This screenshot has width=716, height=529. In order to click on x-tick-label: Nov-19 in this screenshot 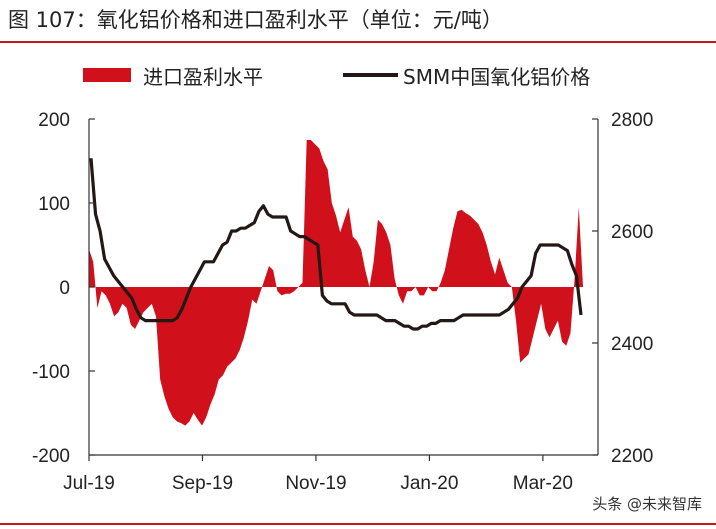, I will do `click(315, 483)`.